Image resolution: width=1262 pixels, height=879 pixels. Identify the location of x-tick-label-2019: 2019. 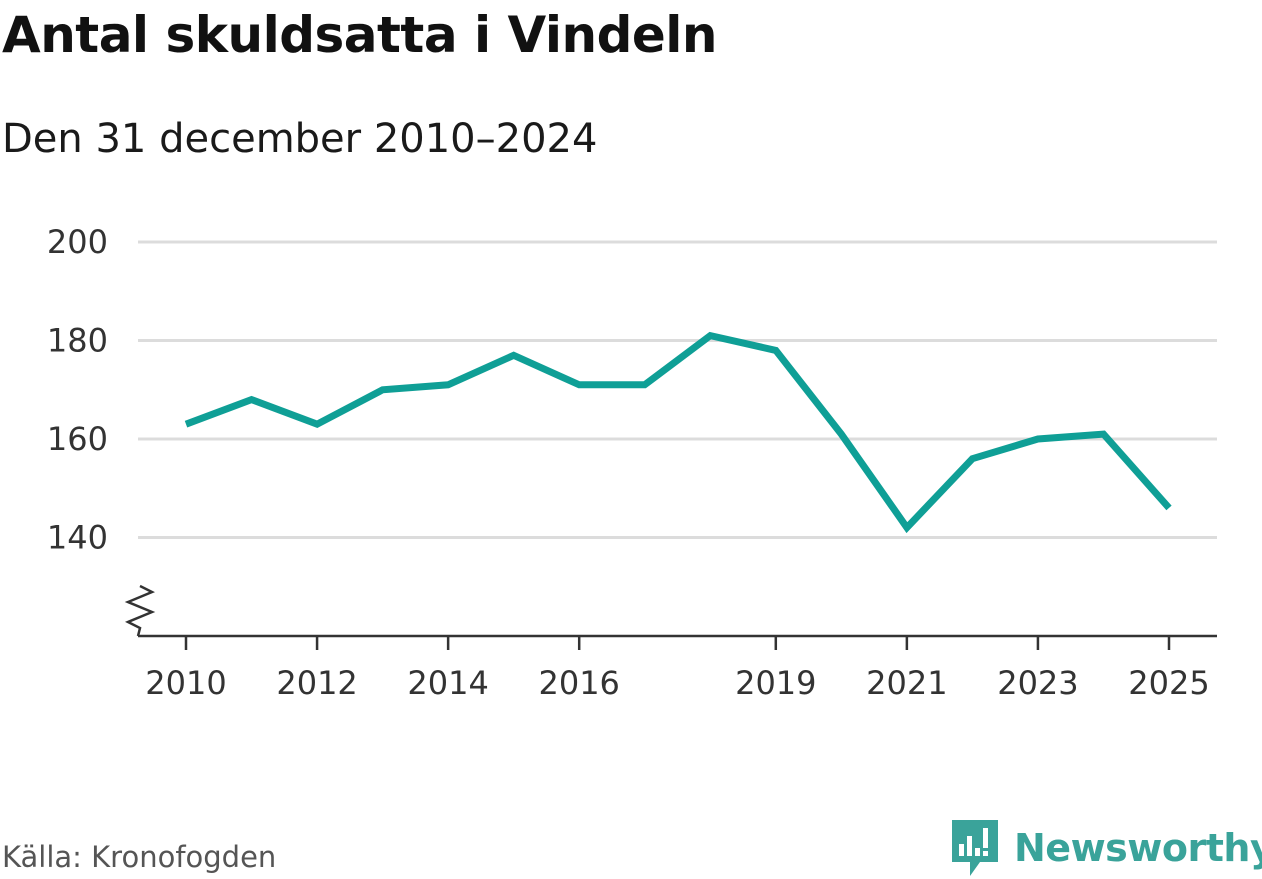
(775, 683).